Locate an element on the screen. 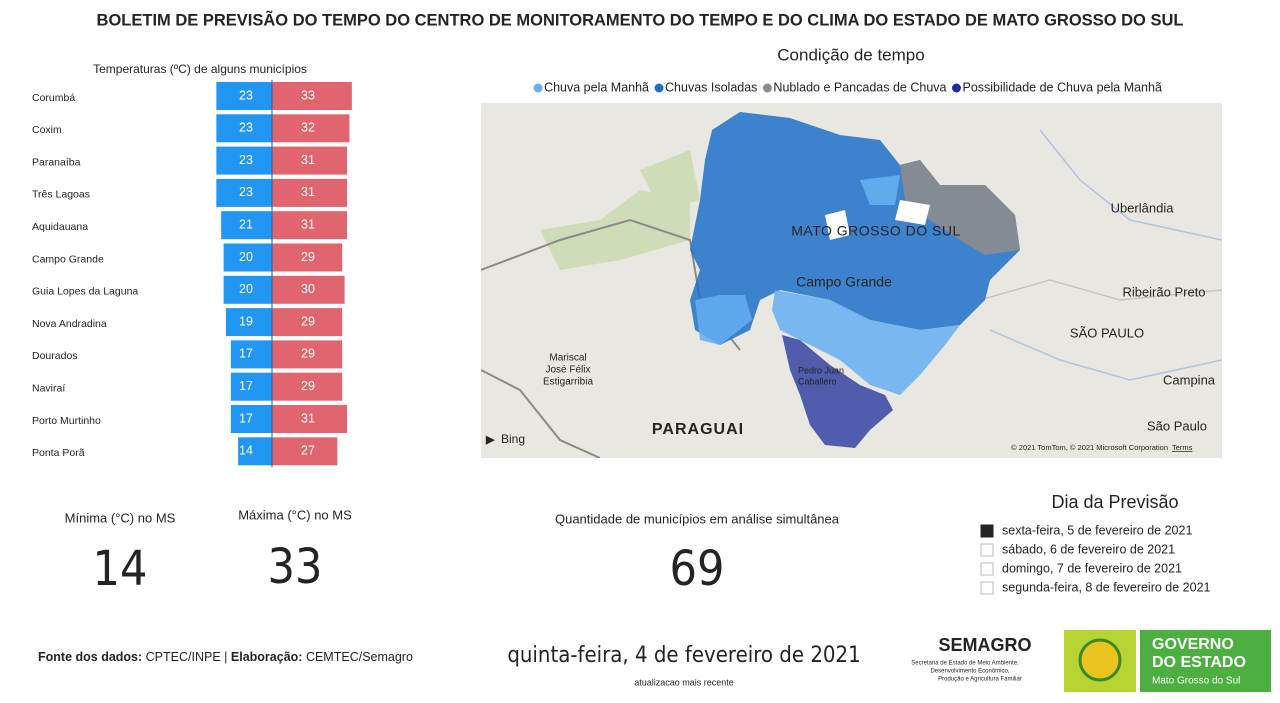 This screenshot has width=1280, height=703. value-label: 19 is located at coordinates (246, 321).